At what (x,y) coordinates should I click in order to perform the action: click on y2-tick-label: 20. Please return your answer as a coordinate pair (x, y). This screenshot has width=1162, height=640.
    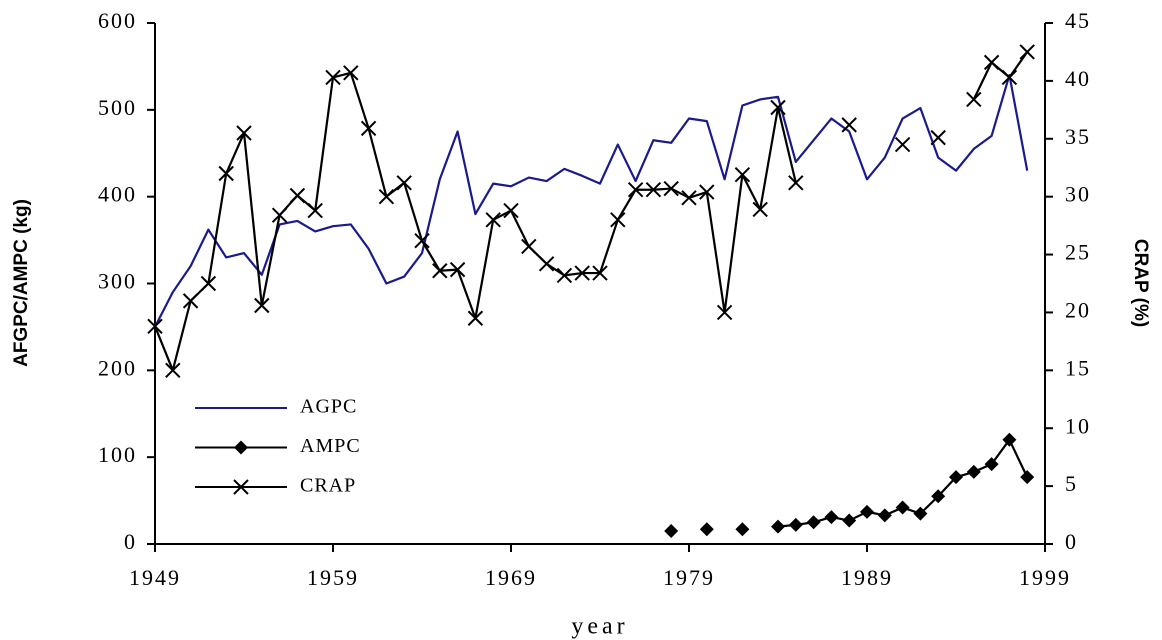
    Looking at the image, I should click on (1078, 309).